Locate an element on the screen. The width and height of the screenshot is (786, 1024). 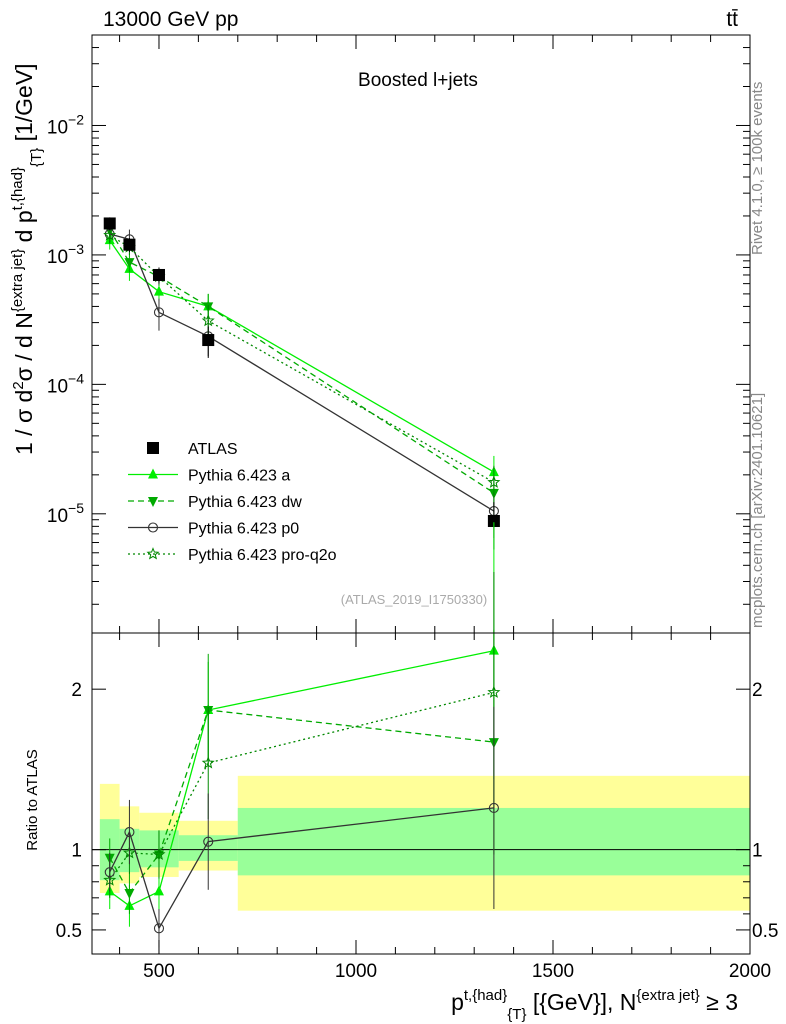
ratio-y-tick-label: 1 is located at coordinates (76, 851).